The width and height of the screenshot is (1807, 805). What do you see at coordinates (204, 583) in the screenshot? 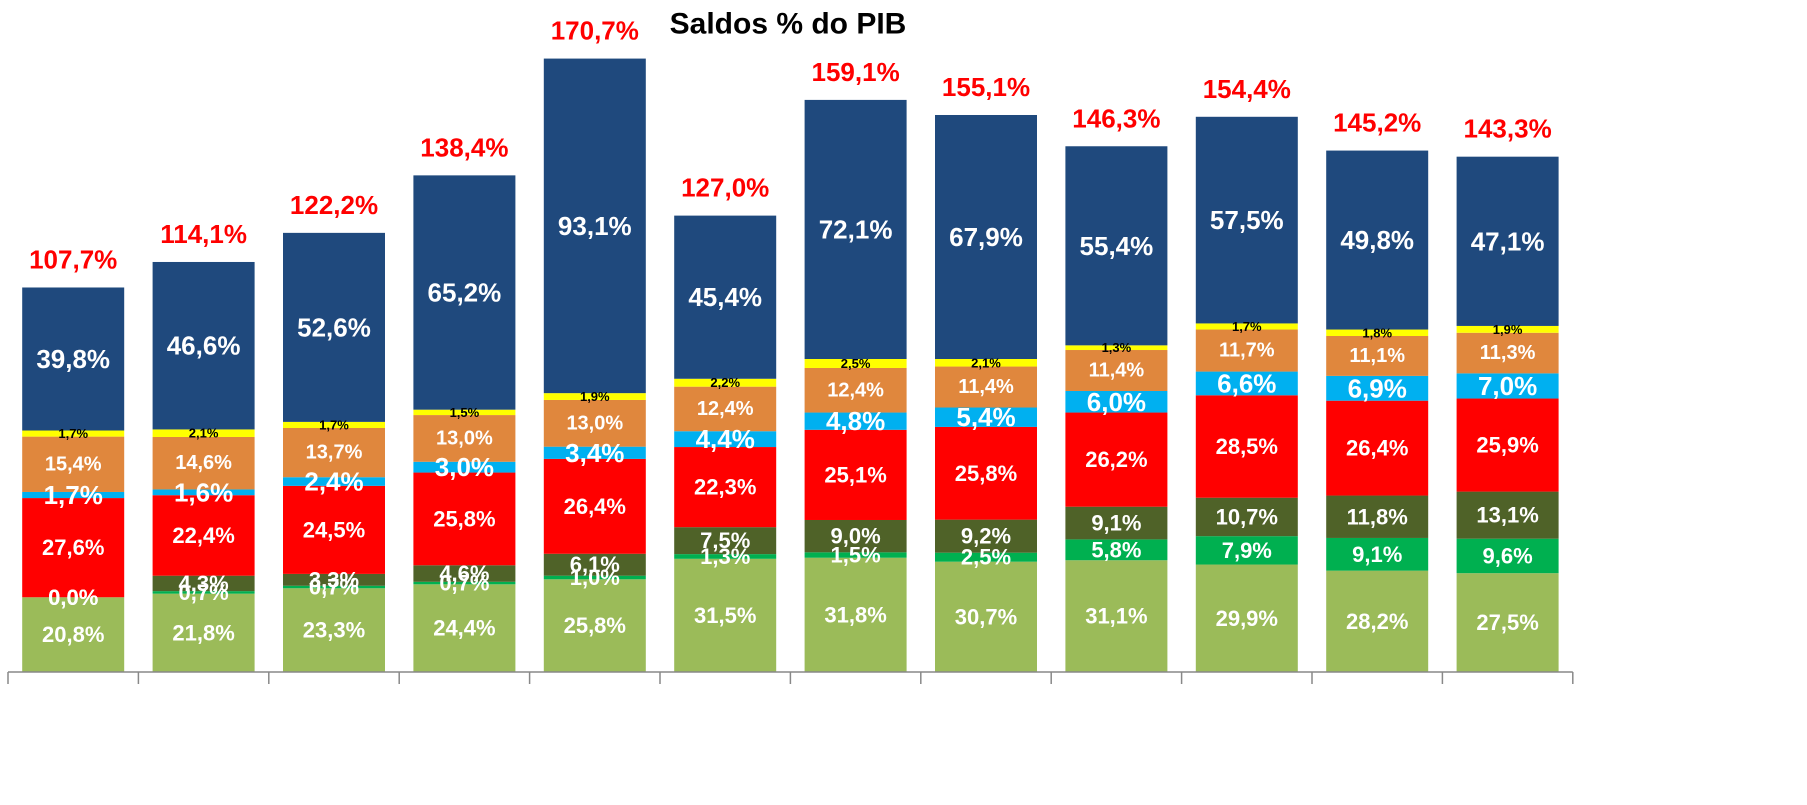
I see `value-label: 4,3%` at bounding box center [204, 583].